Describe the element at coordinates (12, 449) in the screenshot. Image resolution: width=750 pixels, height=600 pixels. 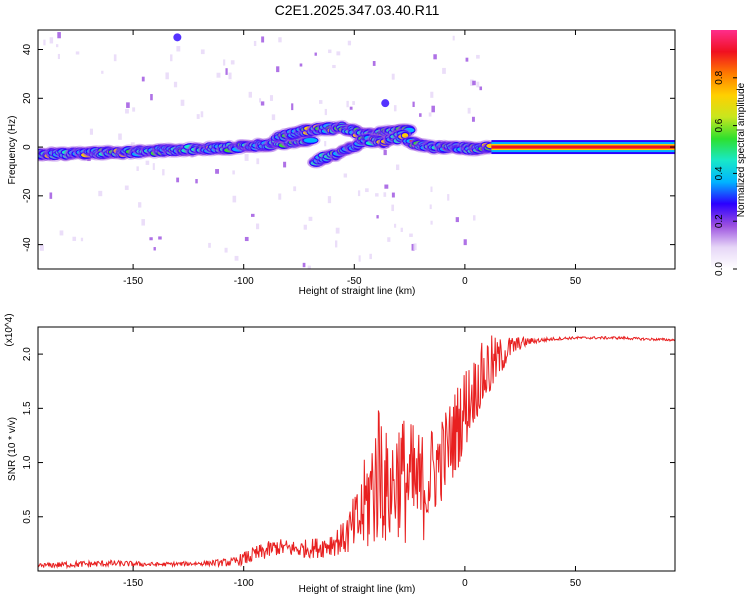
I see `snr-y-axis-label: SNR (10 * v/v)` at that location.